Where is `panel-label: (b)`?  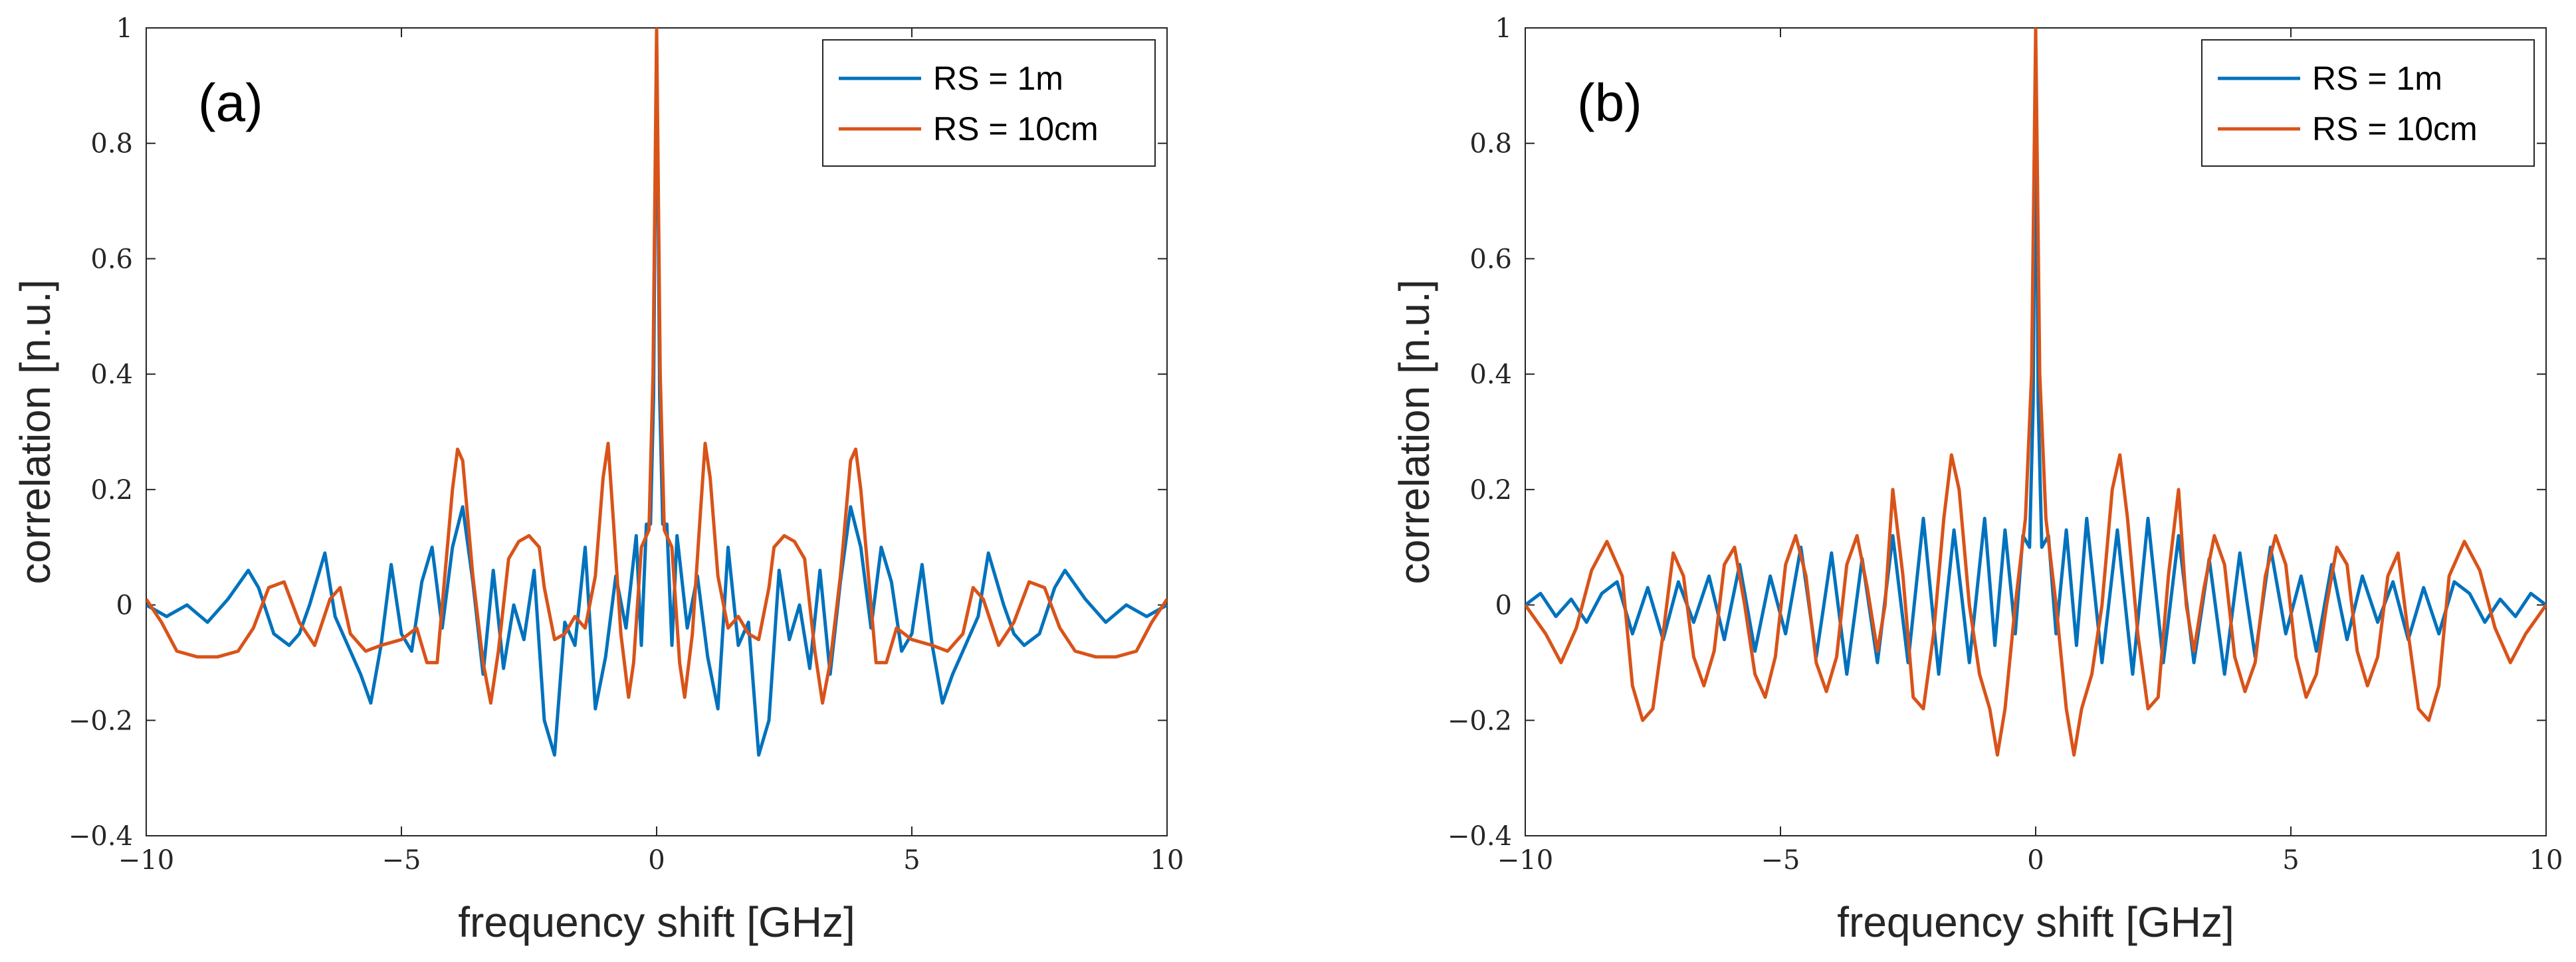
panel-label: (b) is located at coordinates (1609, 103).